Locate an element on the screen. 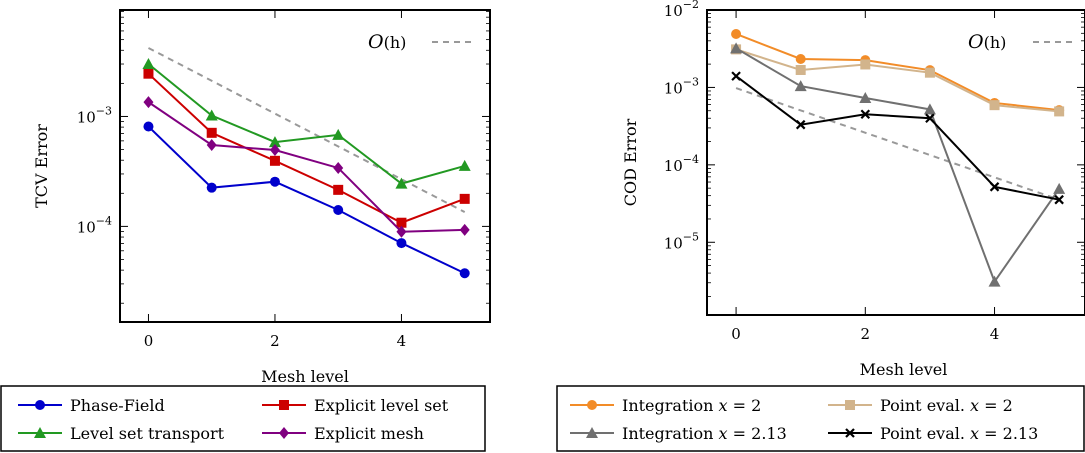  y-tick-label: 10⁻⁵ is located at coordinates (681, 241).